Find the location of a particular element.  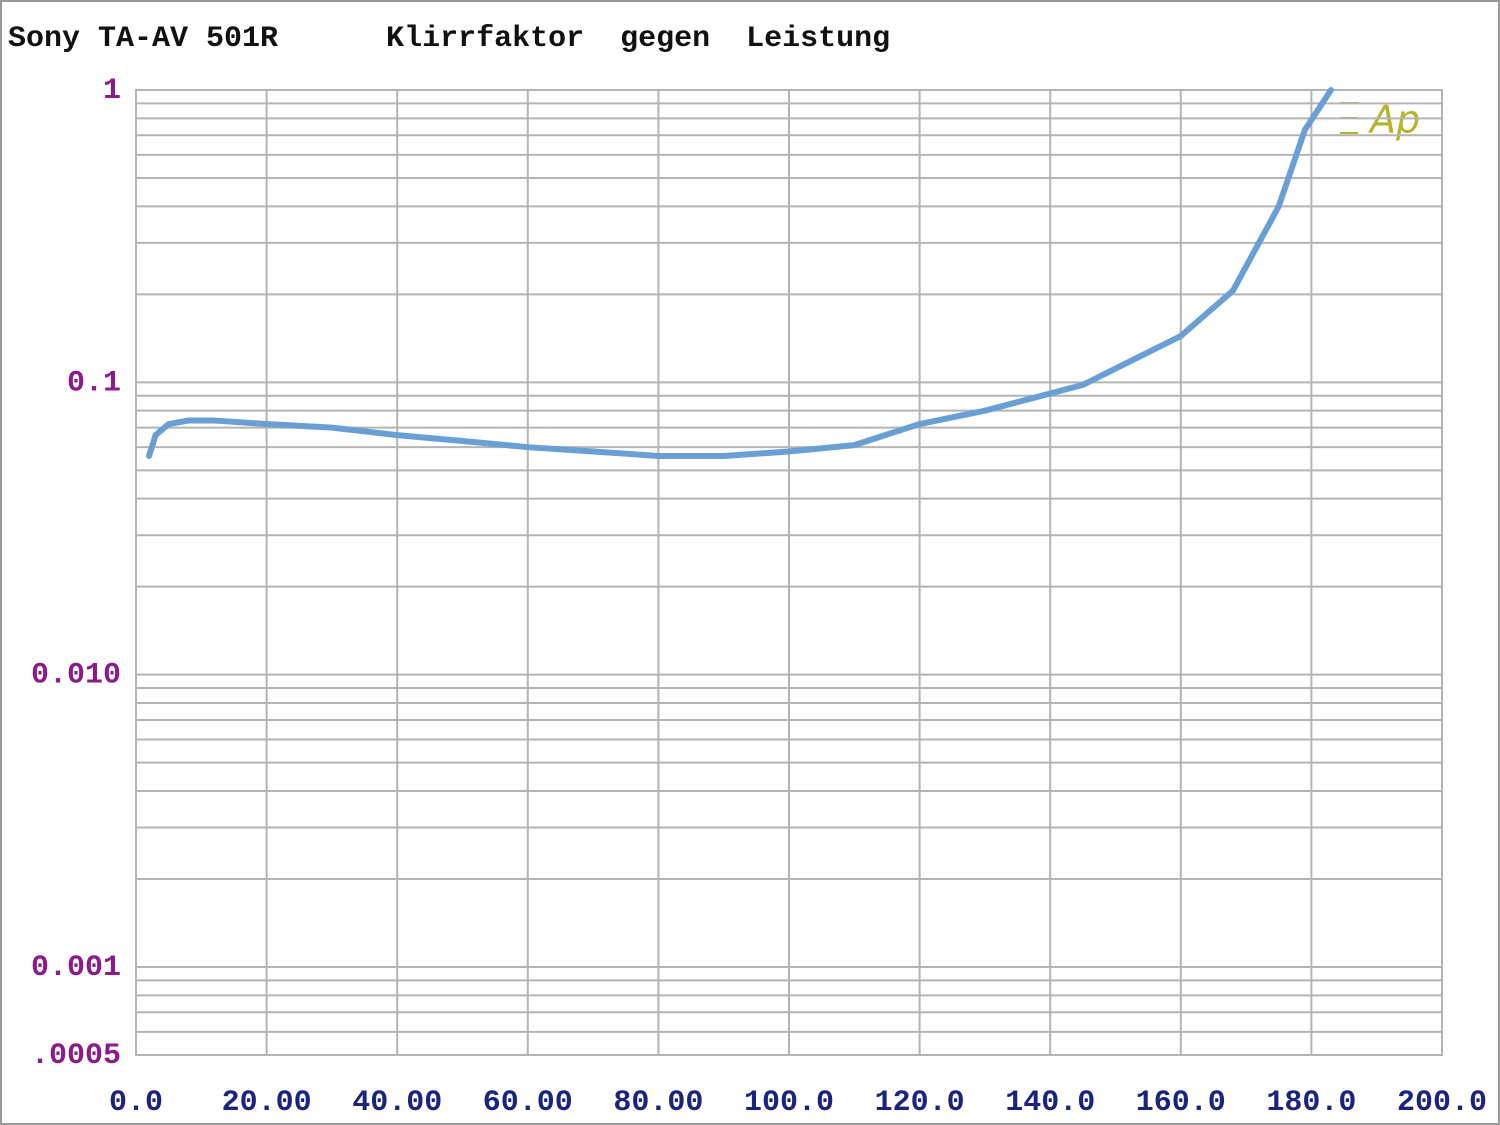

logo: Ap is located at coordinates (1393, 120).